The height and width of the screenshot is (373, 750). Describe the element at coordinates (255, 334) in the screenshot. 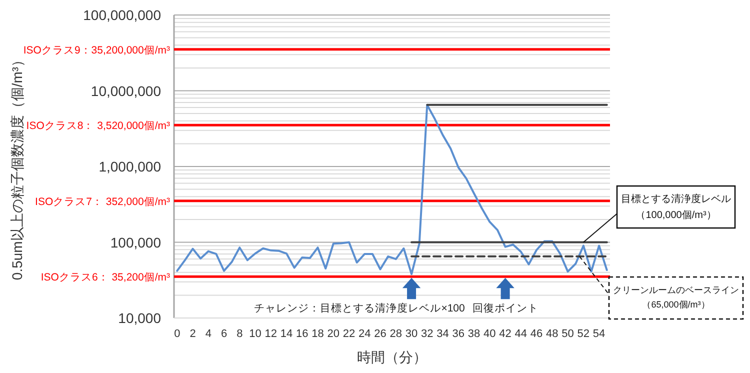

I see `x-tick-label: 10` at that location.